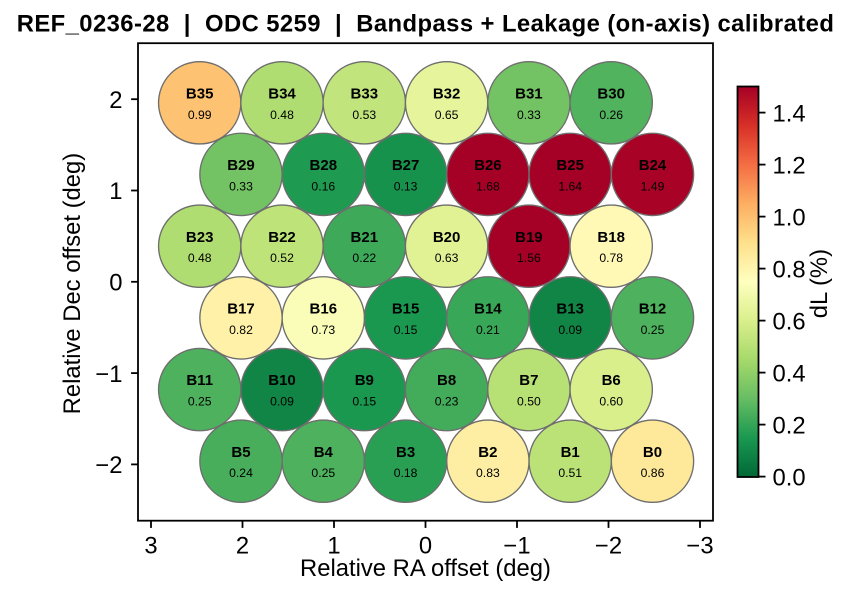 This screenshot has width=851, height=604. What do you see at coordinates (611, 380) in the screenshot?
I see `svg-text: B6` at bounding box center [611, 380].